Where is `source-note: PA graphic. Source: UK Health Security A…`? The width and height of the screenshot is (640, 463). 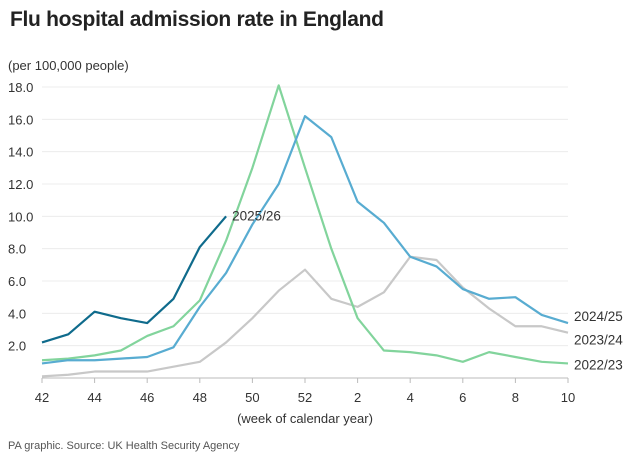
source-note: PA graphic. Source: UK Health Security A… is located at coordinates (124, 446).